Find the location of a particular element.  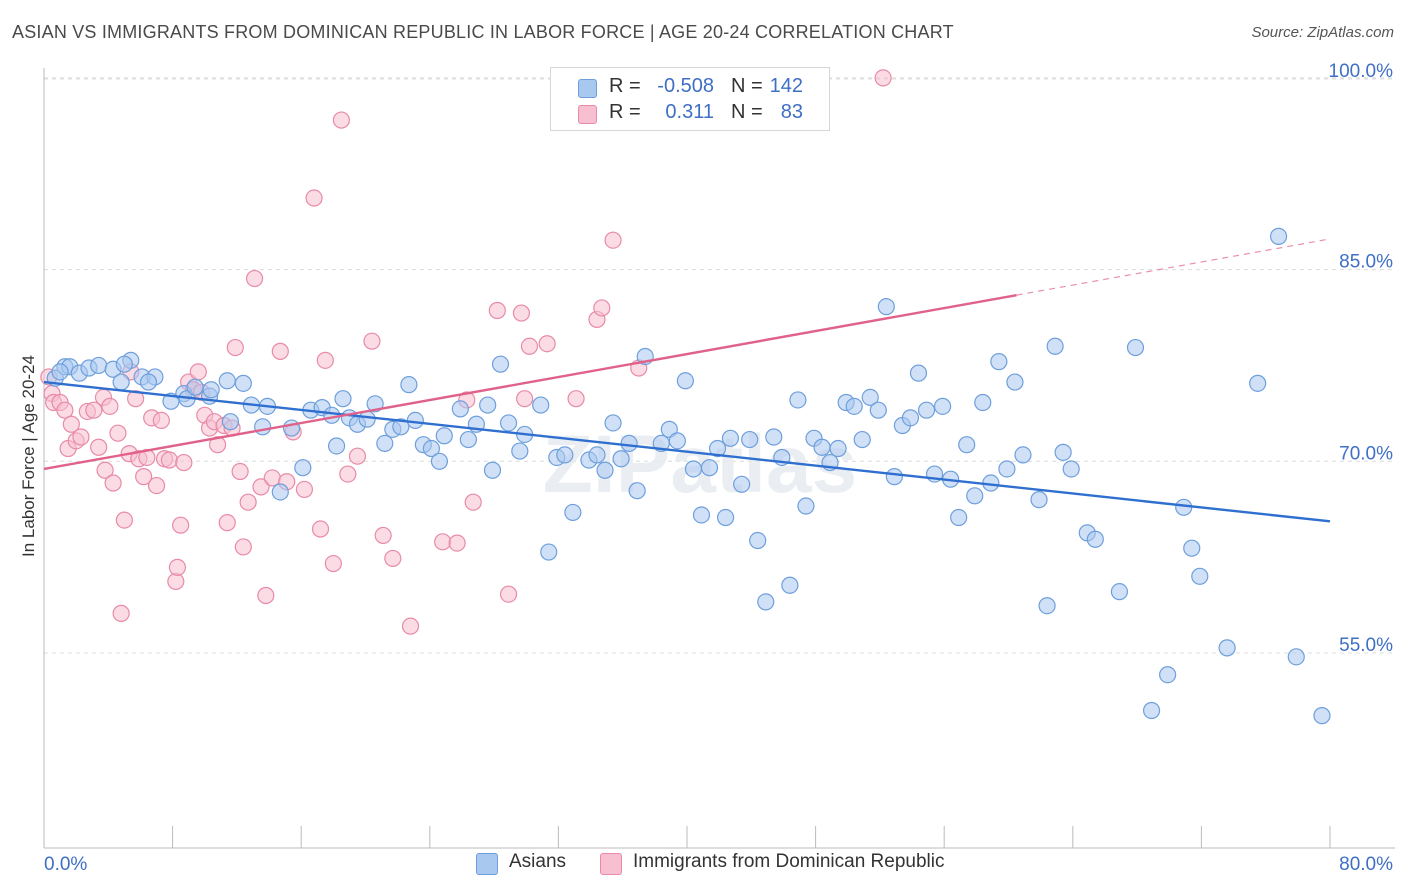

y-tick-labels: 55.0% 70.0% 85.0% 100.0% is located at coordinates (1361, 358).